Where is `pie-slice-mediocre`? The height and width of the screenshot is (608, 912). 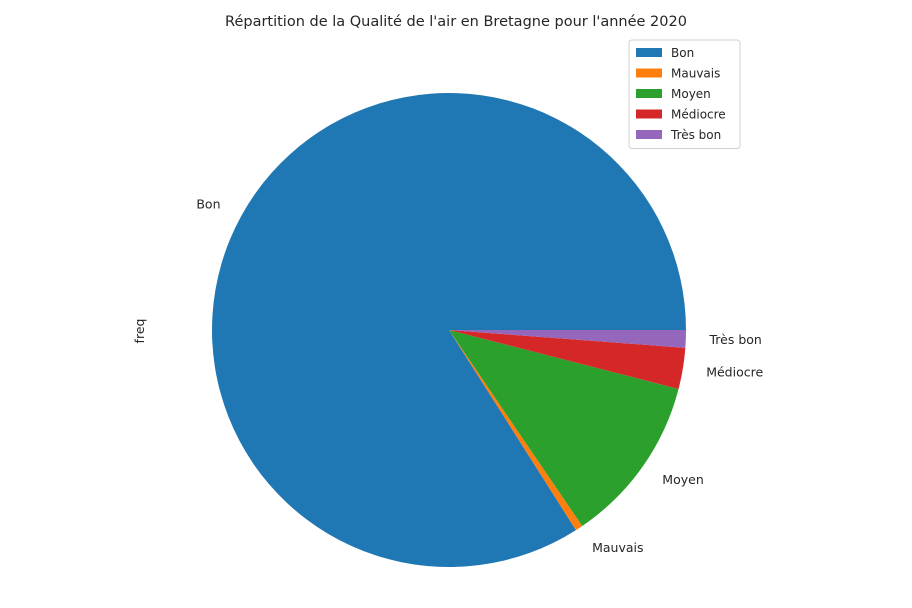 pie-slice-mediocre is located at coordinates (567, 359).